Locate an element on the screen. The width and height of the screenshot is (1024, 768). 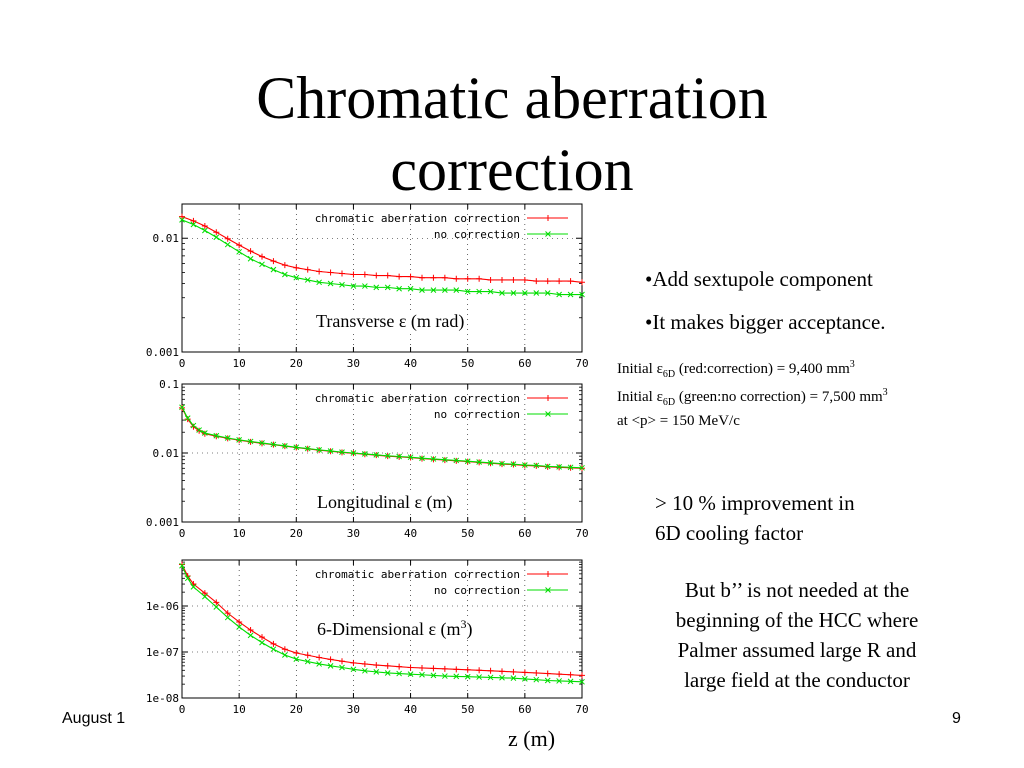
momentum-line: at <p> = 150 MeV/c is located at coordinates (678, 421).